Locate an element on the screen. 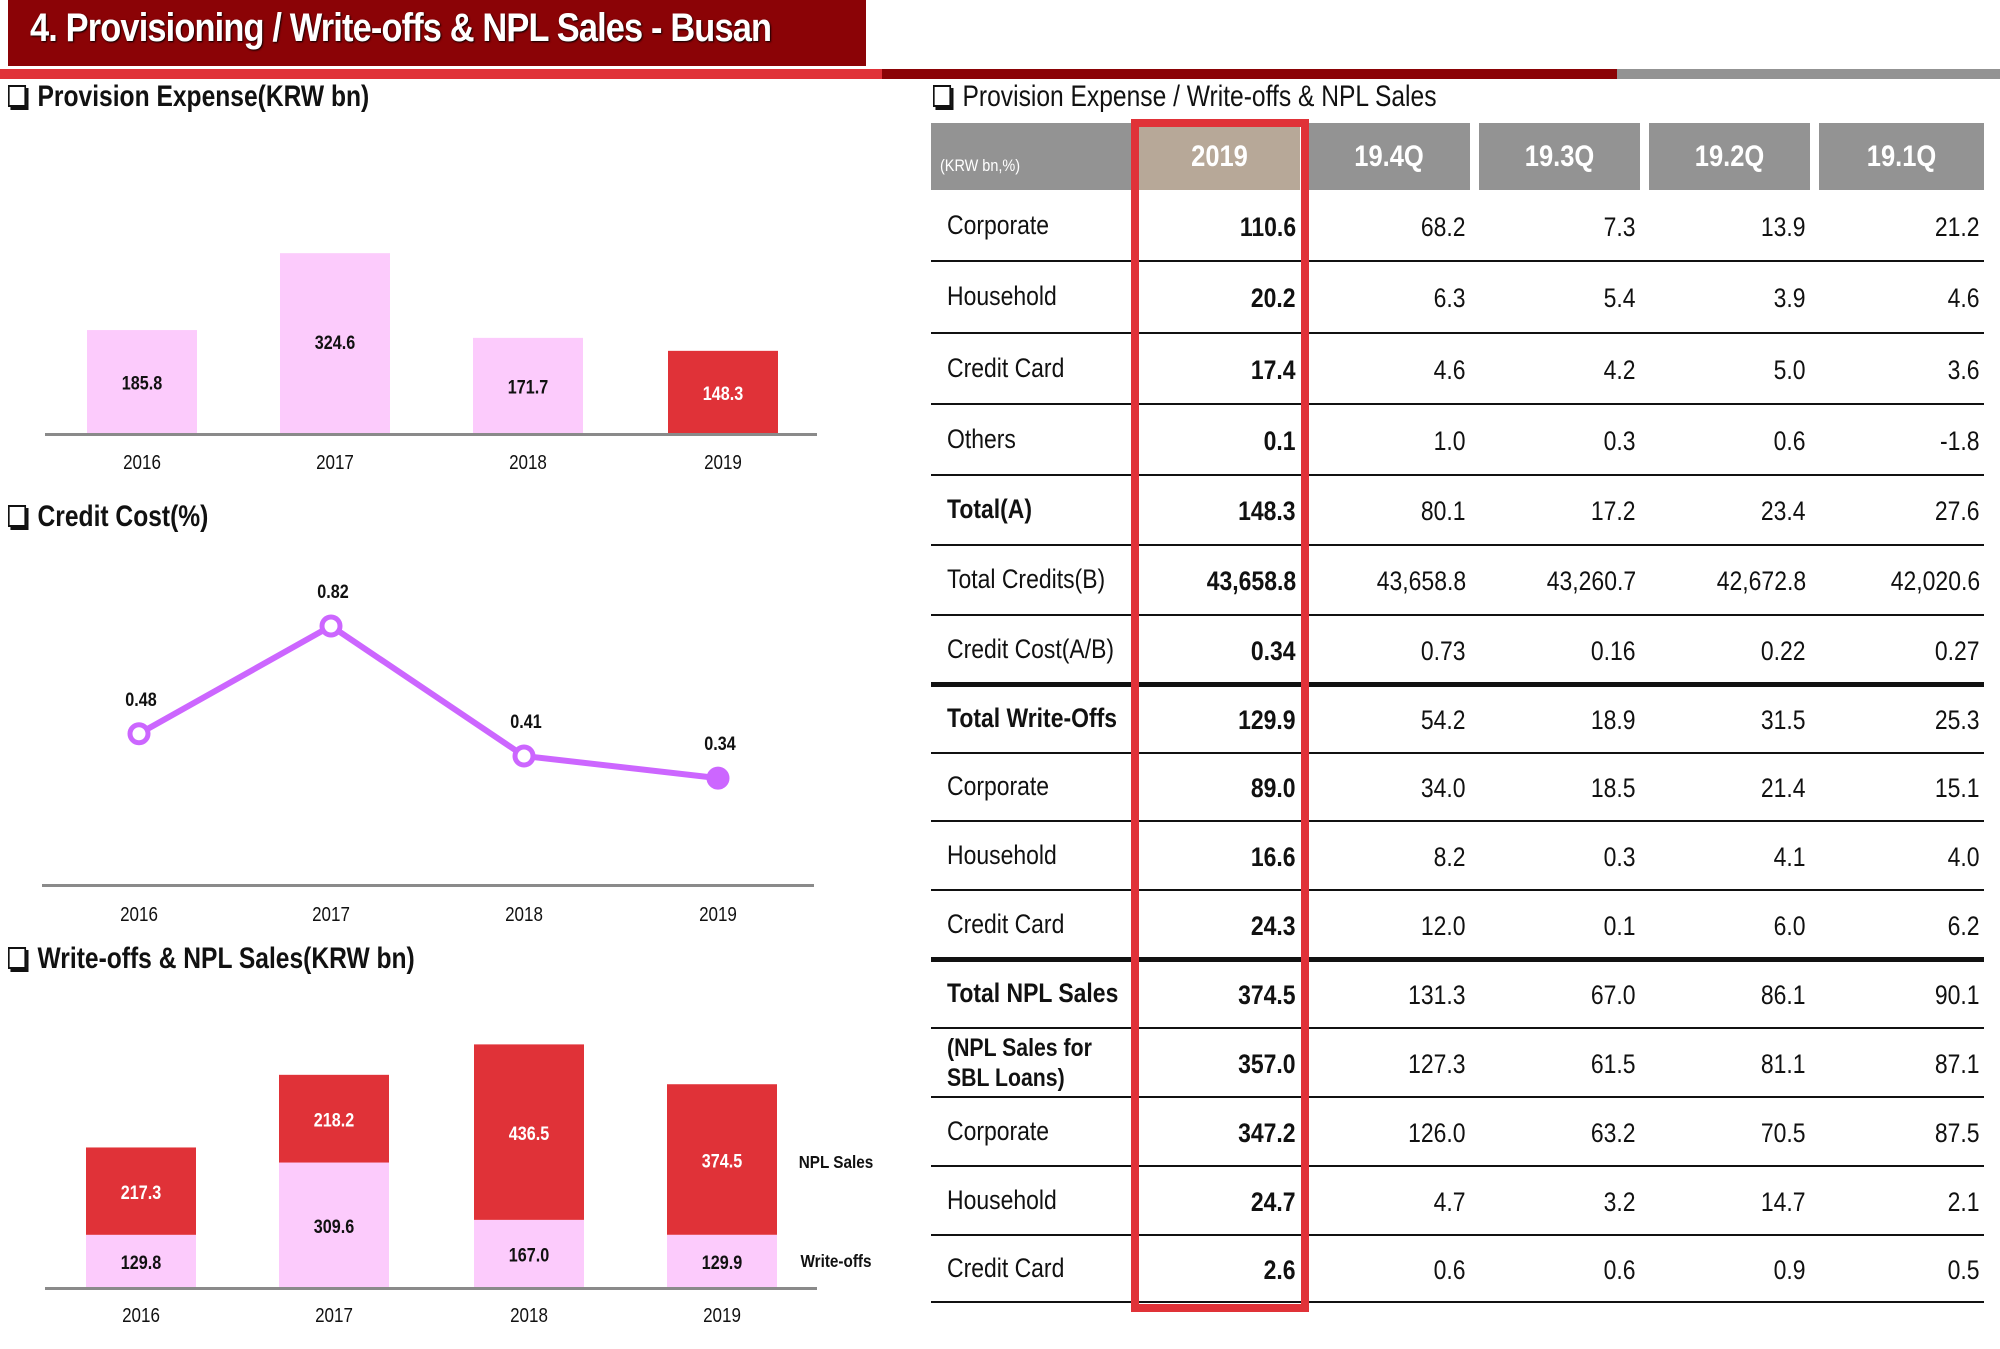  table-cell-19.1Q: 90.1 is located at coordinates (1957, 994).